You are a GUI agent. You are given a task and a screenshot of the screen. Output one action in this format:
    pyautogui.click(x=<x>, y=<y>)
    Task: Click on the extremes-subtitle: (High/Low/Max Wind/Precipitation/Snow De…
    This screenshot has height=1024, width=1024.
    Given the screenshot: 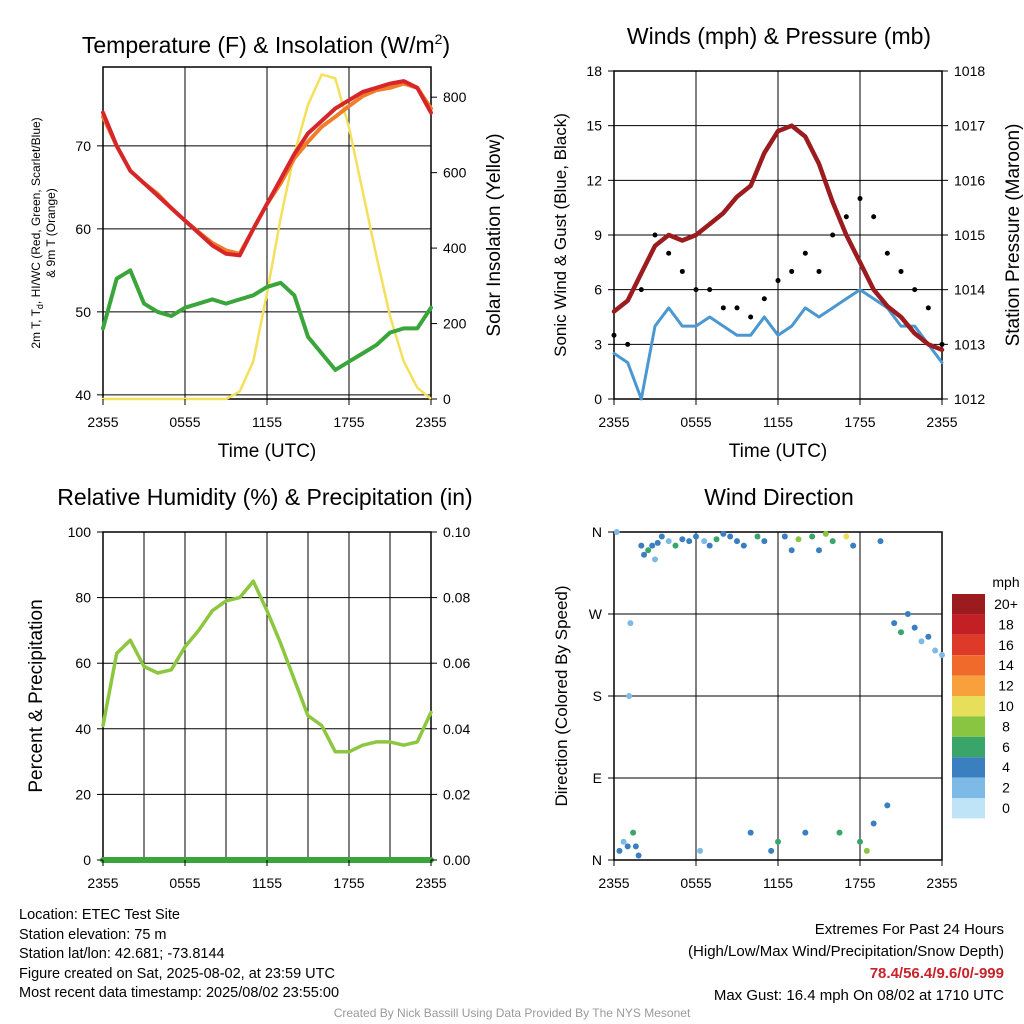 What is the action you would take?
    pyautogui.click(x=846, y=951)
    